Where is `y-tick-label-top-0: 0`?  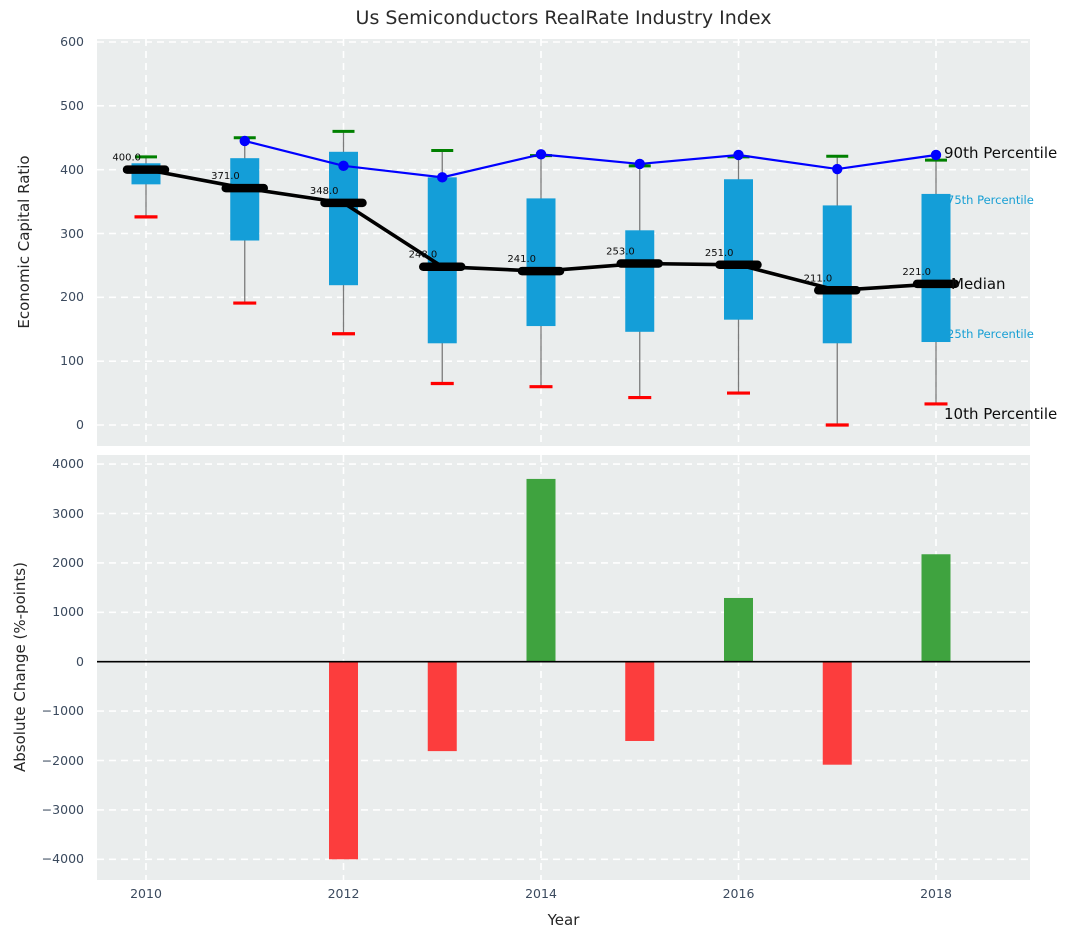 y-tick-label-top-0: 0 is located at coordinates (80, 424).